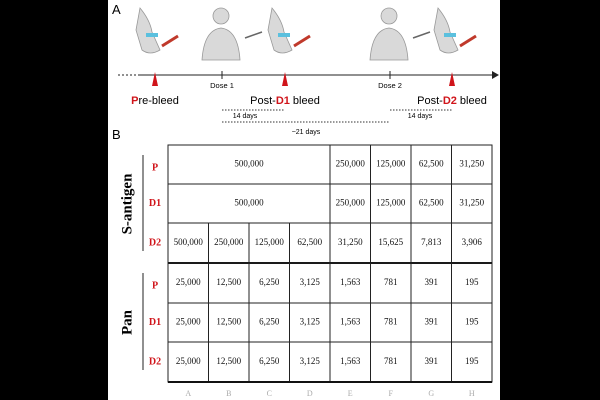 The image size is (600, 400). What do you see at coordinates (310, 393) in the screenshot?
I see `column-label: D` at bounding box center [310, 393].